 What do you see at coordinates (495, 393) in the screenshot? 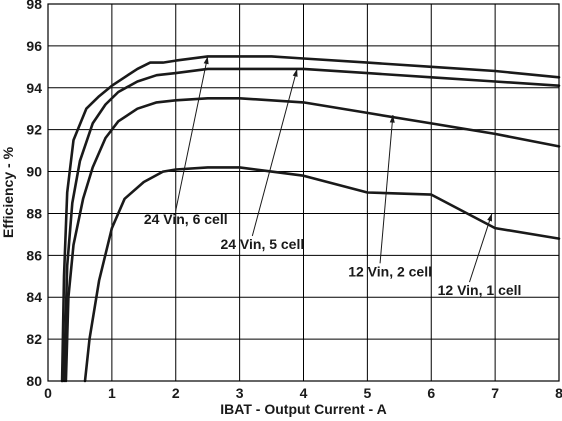
I see `x-tick-label: 7` at bounding box center [495, 393].